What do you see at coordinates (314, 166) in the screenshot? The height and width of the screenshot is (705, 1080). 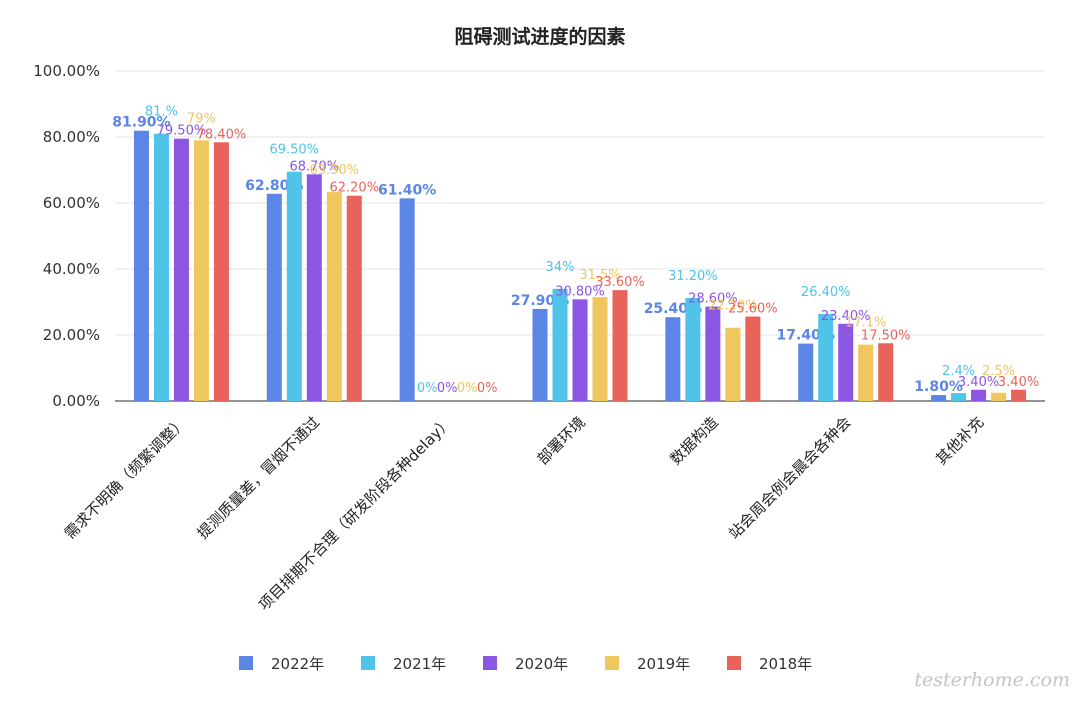 I see `data-label: 68.70%` at bounding box center [314, 166].